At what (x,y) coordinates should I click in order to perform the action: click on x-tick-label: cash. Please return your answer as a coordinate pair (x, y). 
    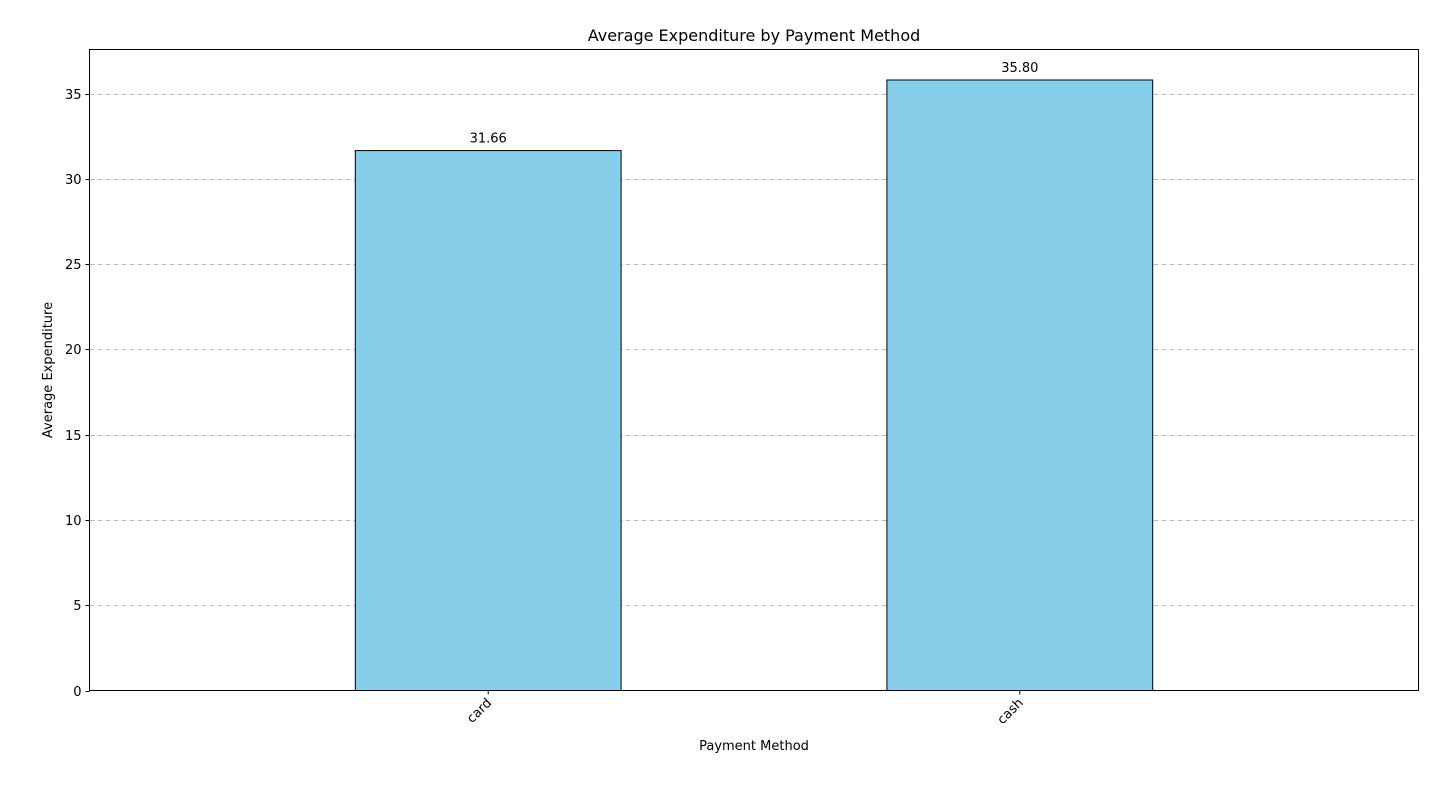
    Looking at the image, I should click on (1011, 712).